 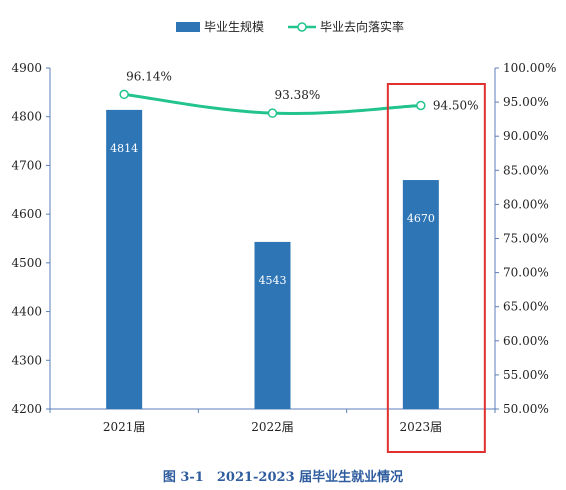 What do you see at coordinates (26, 117) in the screenshot?
I see `left-tick-label: 4800` at bounding box center [26, 117].